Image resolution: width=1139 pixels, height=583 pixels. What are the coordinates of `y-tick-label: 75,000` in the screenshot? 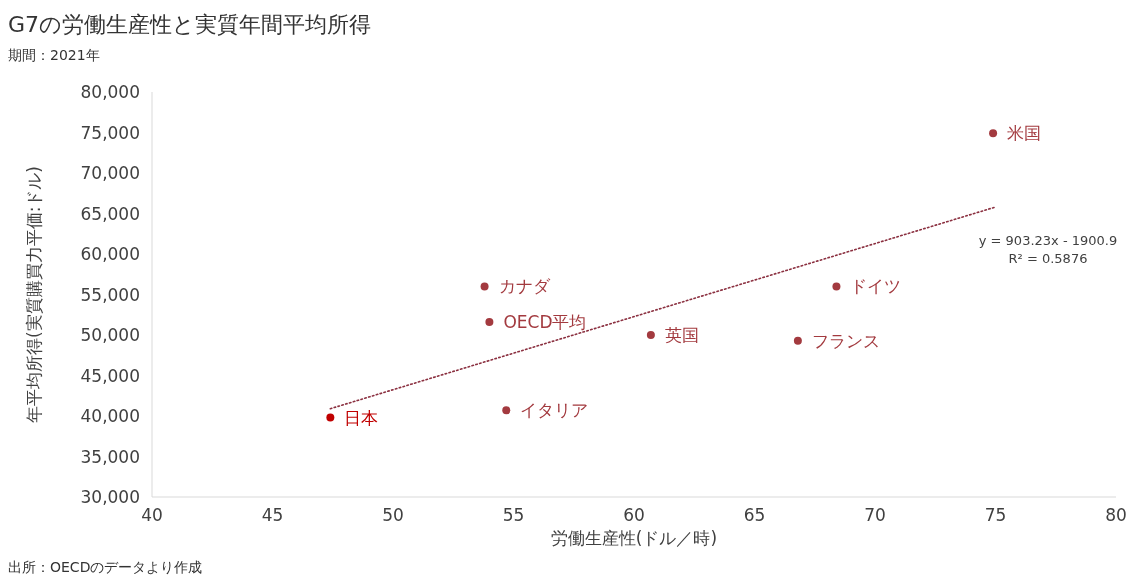 It's located at (110, 132).